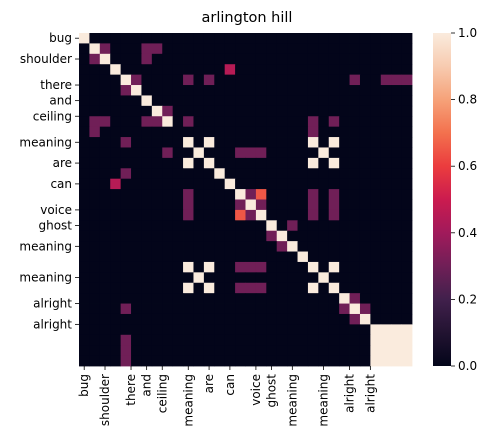  I want to click on colorbar-tick-label: 0.4, so click(467, 233).